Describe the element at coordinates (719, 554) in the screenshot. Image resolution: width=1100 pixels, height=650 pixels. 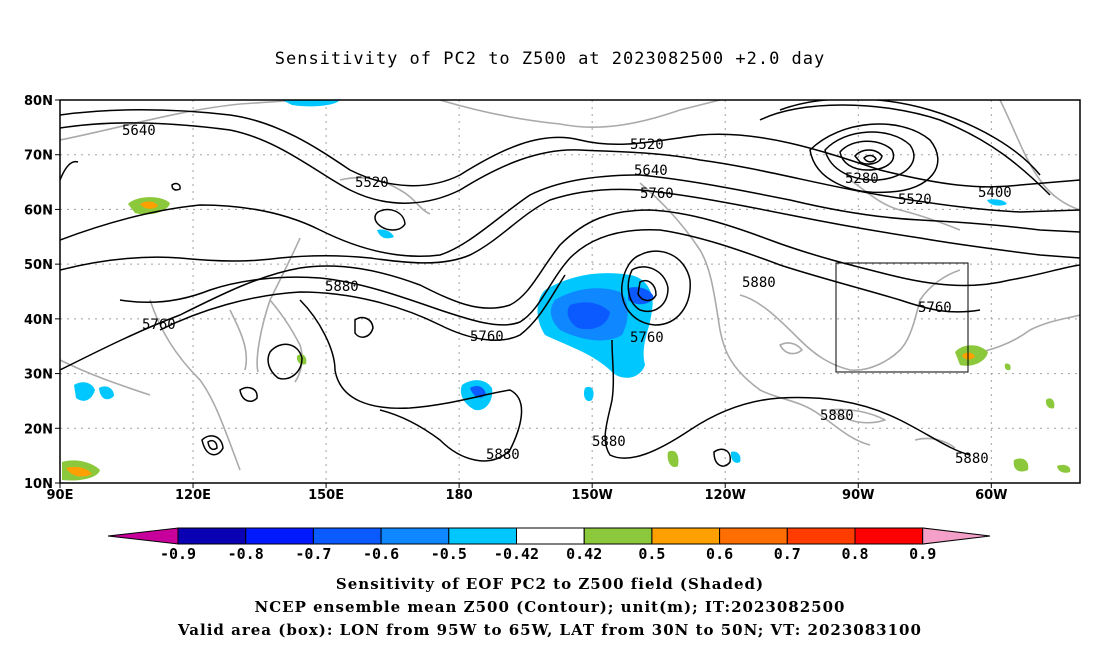
I see `colorbar-label: 0.6` at that location.